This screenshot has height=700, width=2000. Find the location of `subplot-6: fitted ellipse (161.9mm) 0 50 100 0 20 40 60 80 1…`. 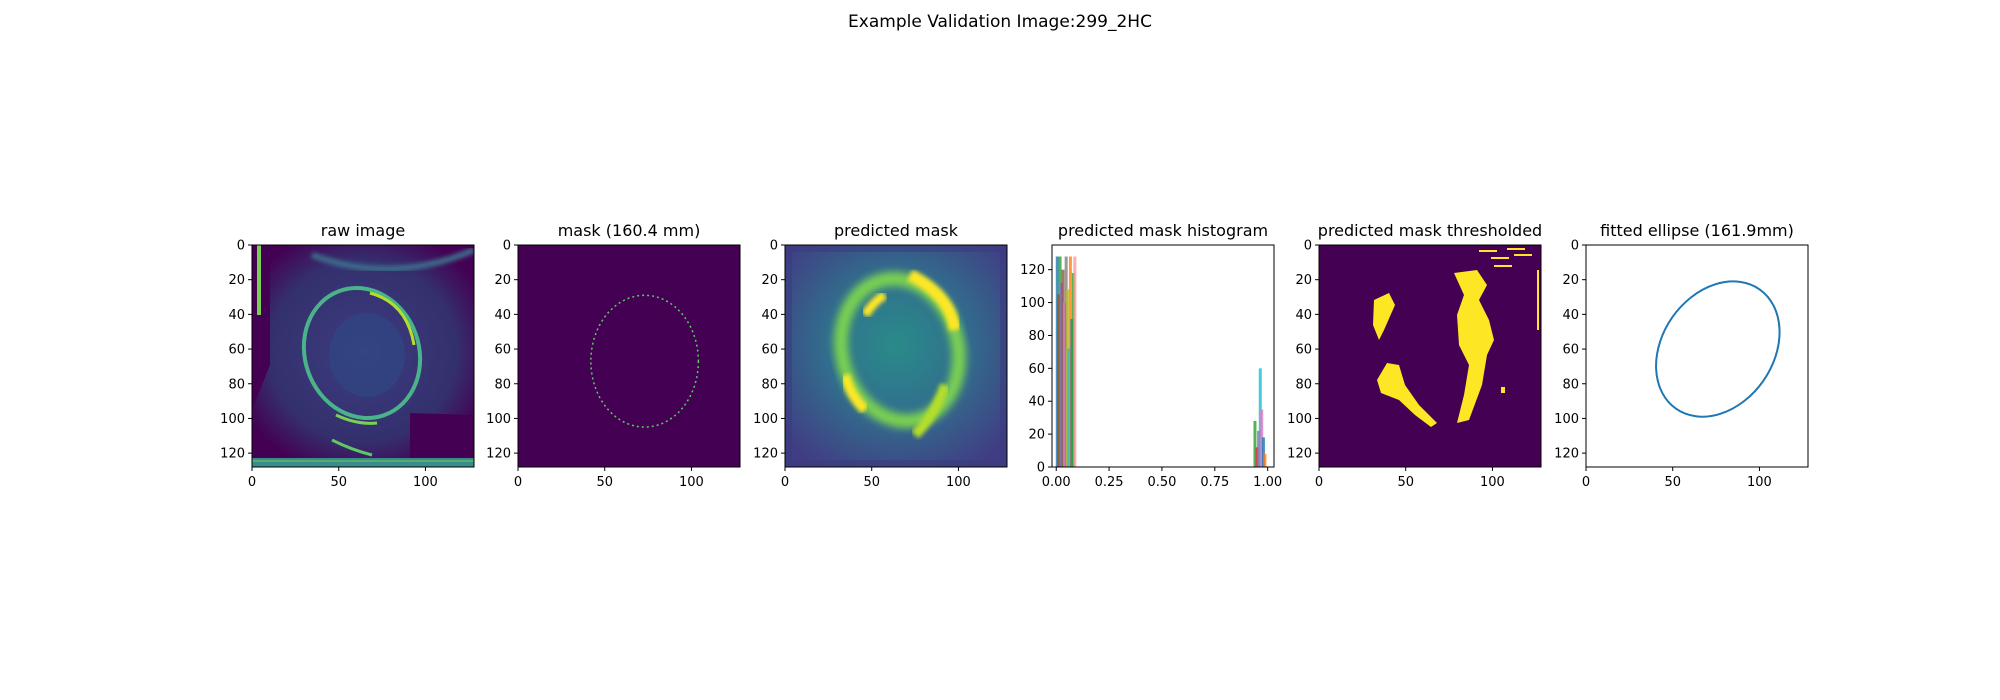

subplot-6: fitted ellipse (161.9mm) 0 50 100 0 20 40 60 80 1… is located at coordinates (1681, 355).